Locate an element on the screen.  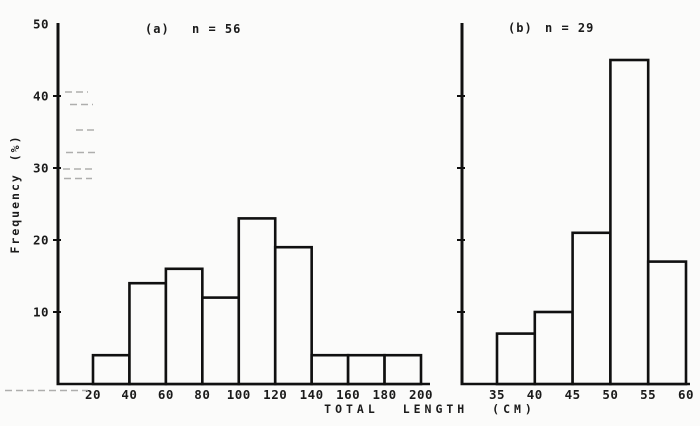
panel-sample-size: n = 29 is located at coordinates (569, 28).